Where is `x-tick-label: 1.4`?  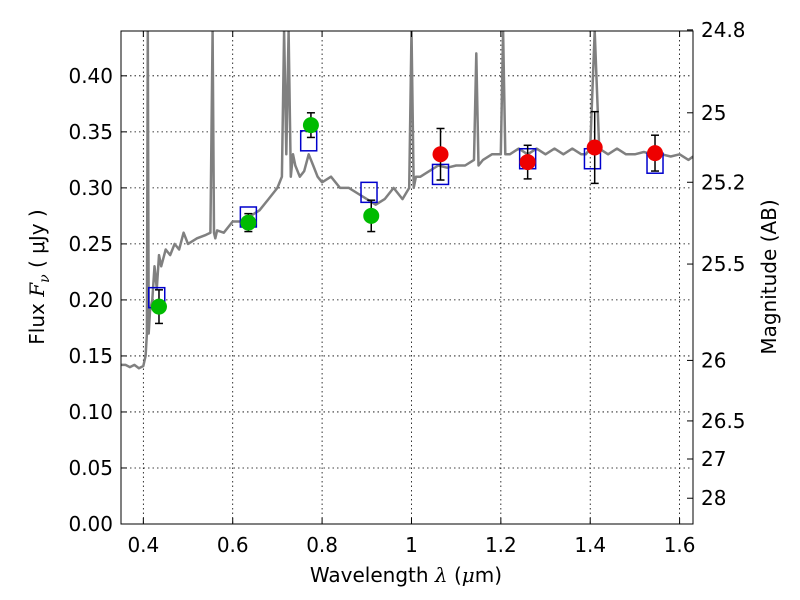
x-tick-label: 1.4 is located at coordinates (590, 545).